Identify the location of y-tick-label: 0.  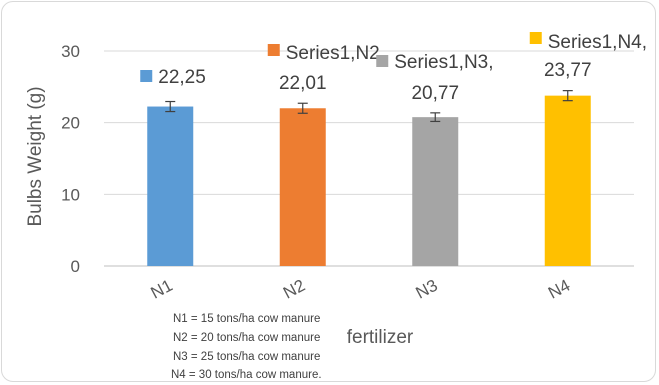
(75, 266).